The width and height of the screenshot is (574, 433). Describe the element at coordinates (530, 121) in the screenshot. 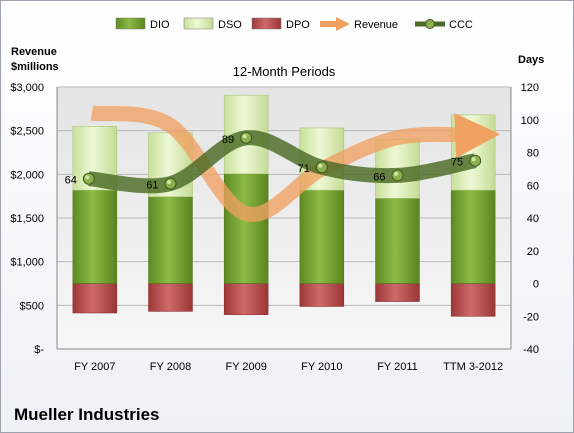

I see `right-tick-label: 100` at that location.